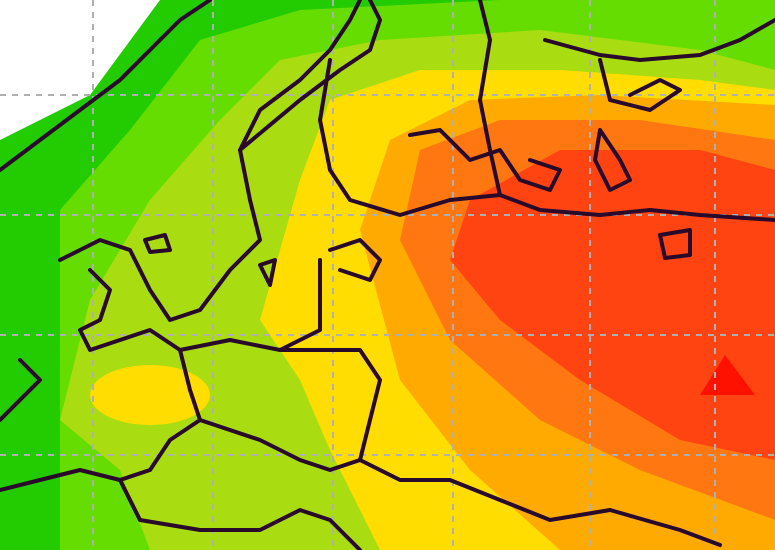 The height and width of the screenshot is (550, 775). I want to click on islands-baltic, so click(417, 257).